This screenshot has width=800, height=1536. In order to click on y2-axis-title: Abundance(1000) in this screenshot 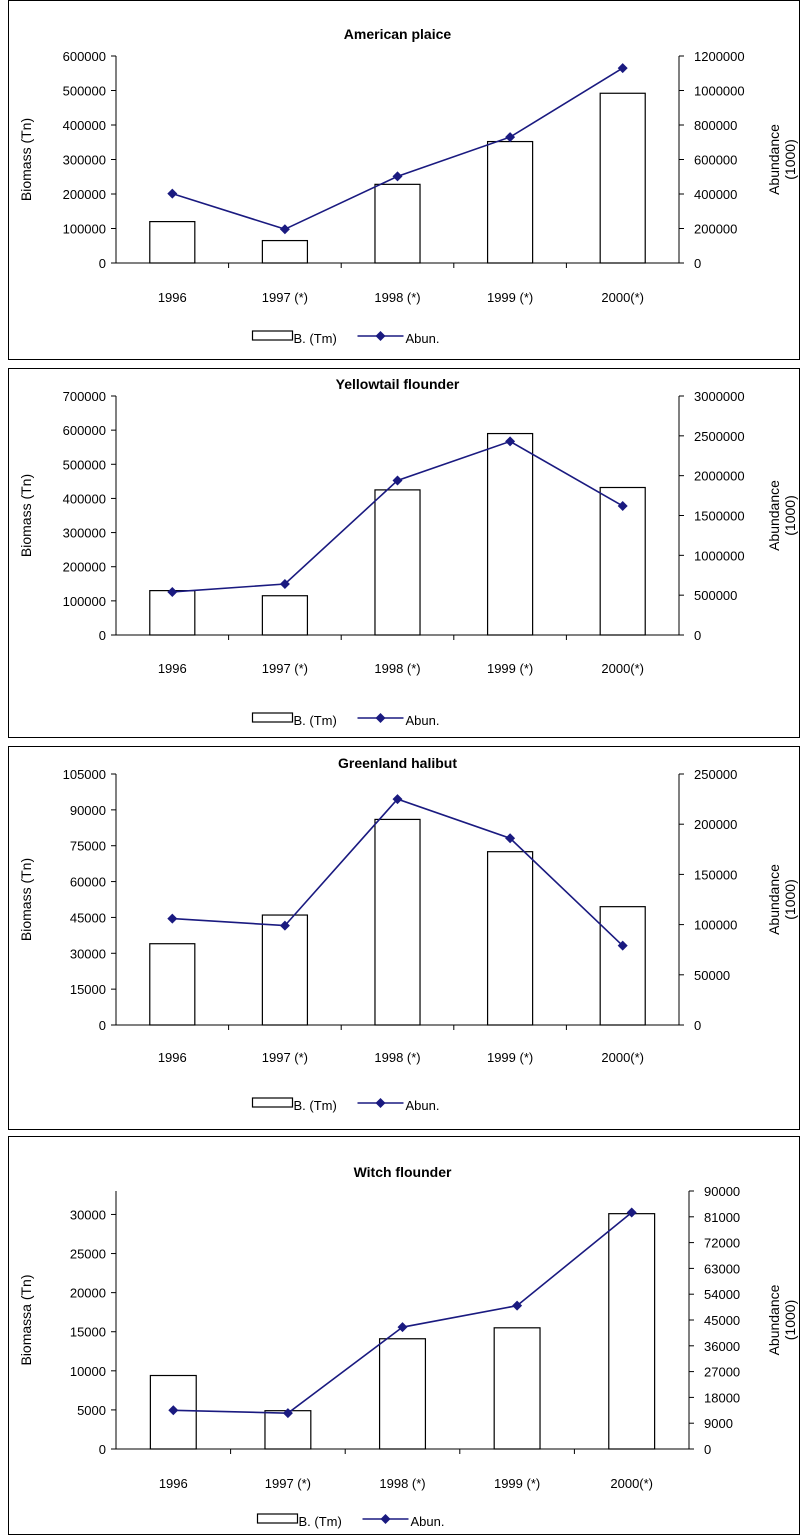, I will do `click(782, 899)`.